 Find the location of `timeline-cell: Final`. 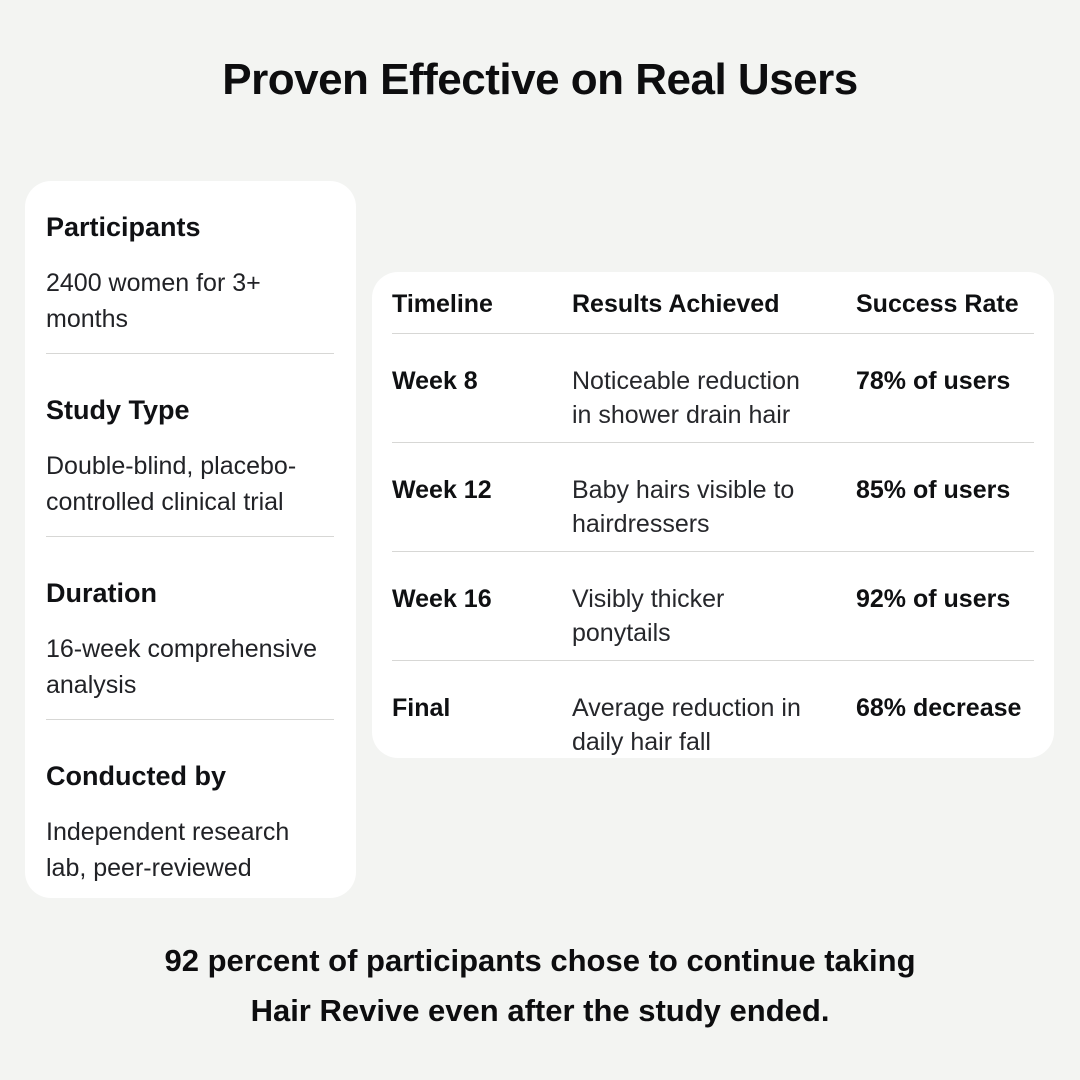

timeline-cell: Final is located at coordinates (421, 708).